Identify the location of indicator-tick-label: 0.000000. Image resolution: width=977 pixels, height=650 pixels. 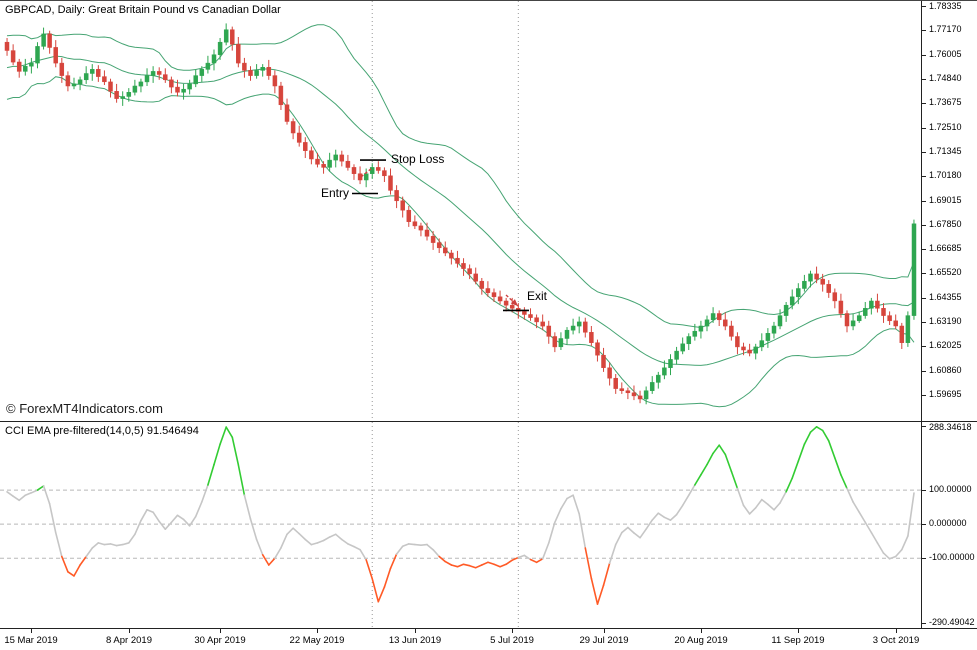
(948, 523).